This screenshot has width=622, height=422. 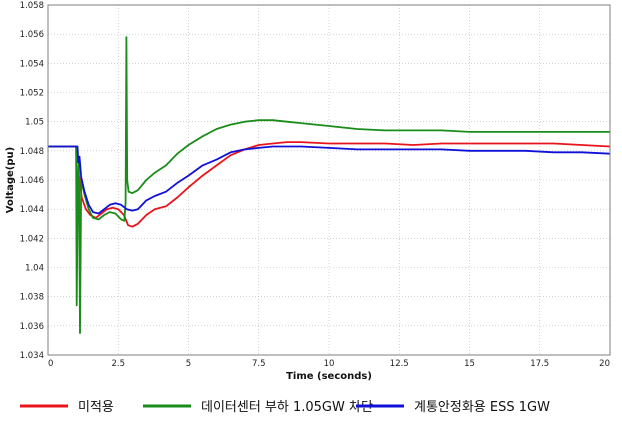 What do you see at coordinates (32, 64) in the screenshot?
I see `y-tick-label: 1.054` at bounding box center [32, 64].